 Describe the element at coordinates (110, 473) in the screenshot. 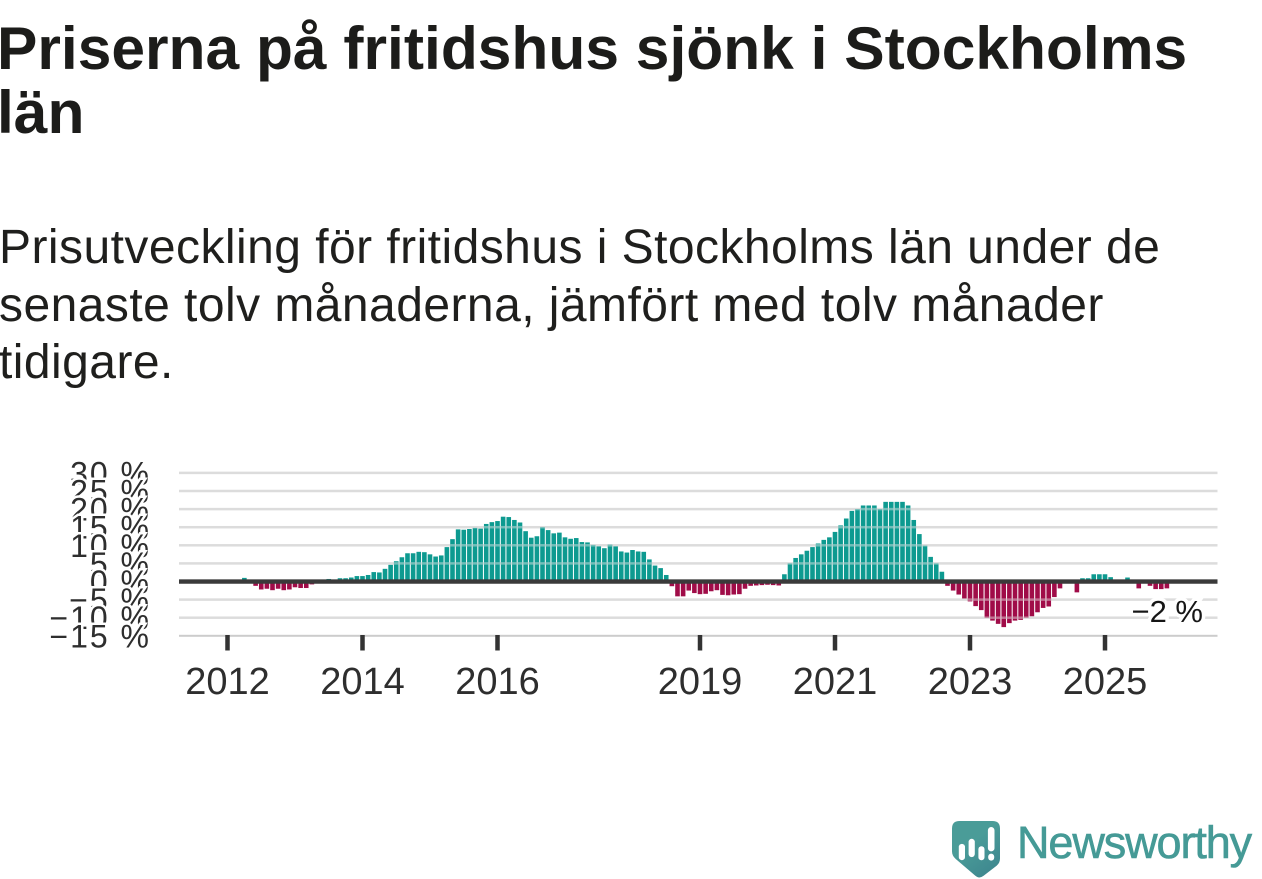

I see `svg-text: 30 %` at that location.